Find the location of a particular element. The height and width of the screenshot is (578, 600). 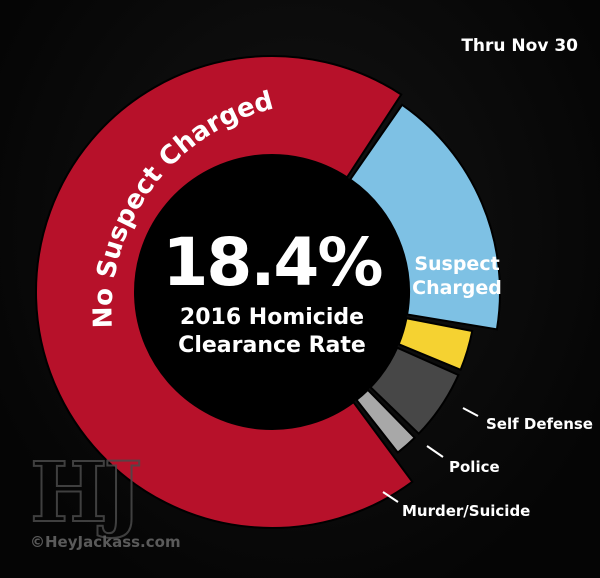

murder-suicide-leader is located at coordinates (390, 497).